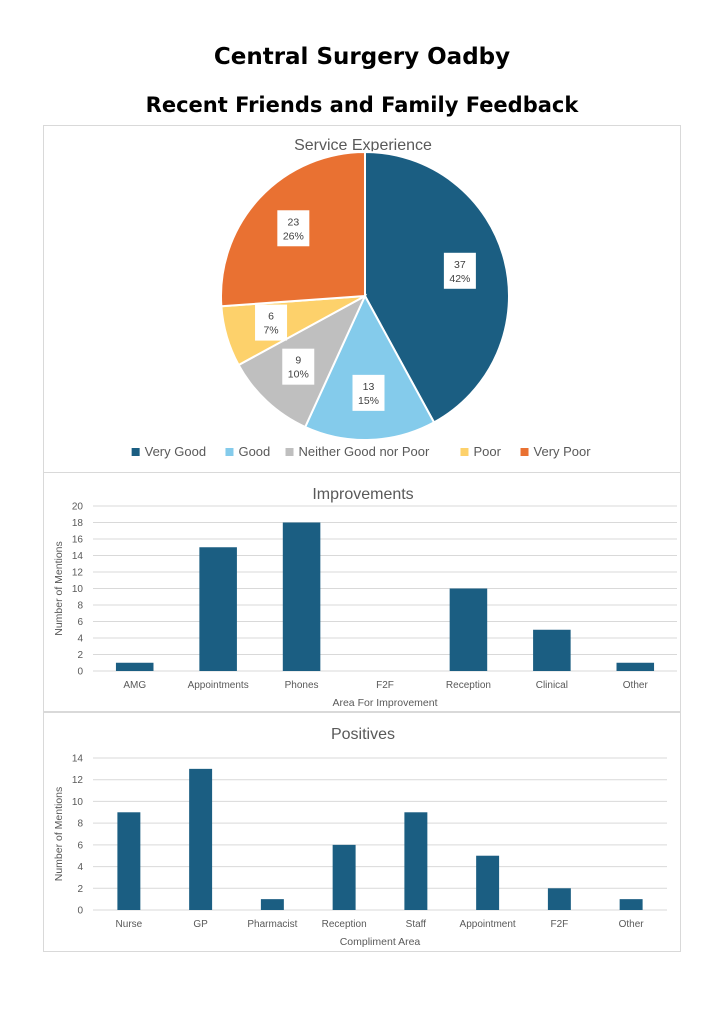 The image size is (724, 1024). I want to click on page-title: Central Surgery Oadby, so click(362, 57).